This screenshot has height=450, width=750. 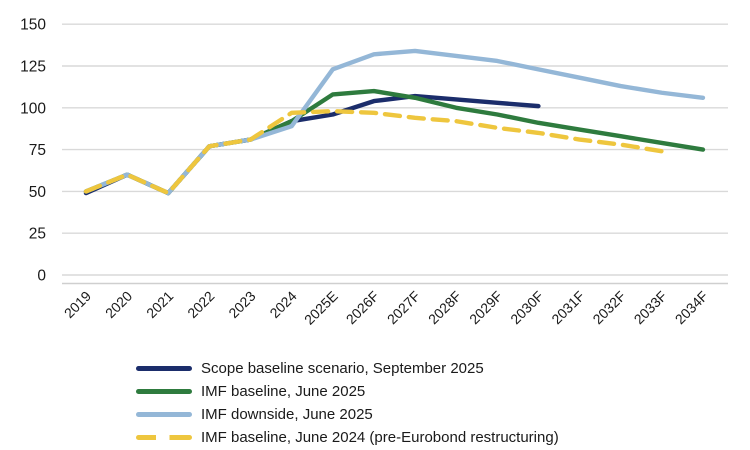 What do you see at coordinates (403, 307) in the screenshot?
I see `x-tick-label: 2027F` at bounding box center [403, 307].